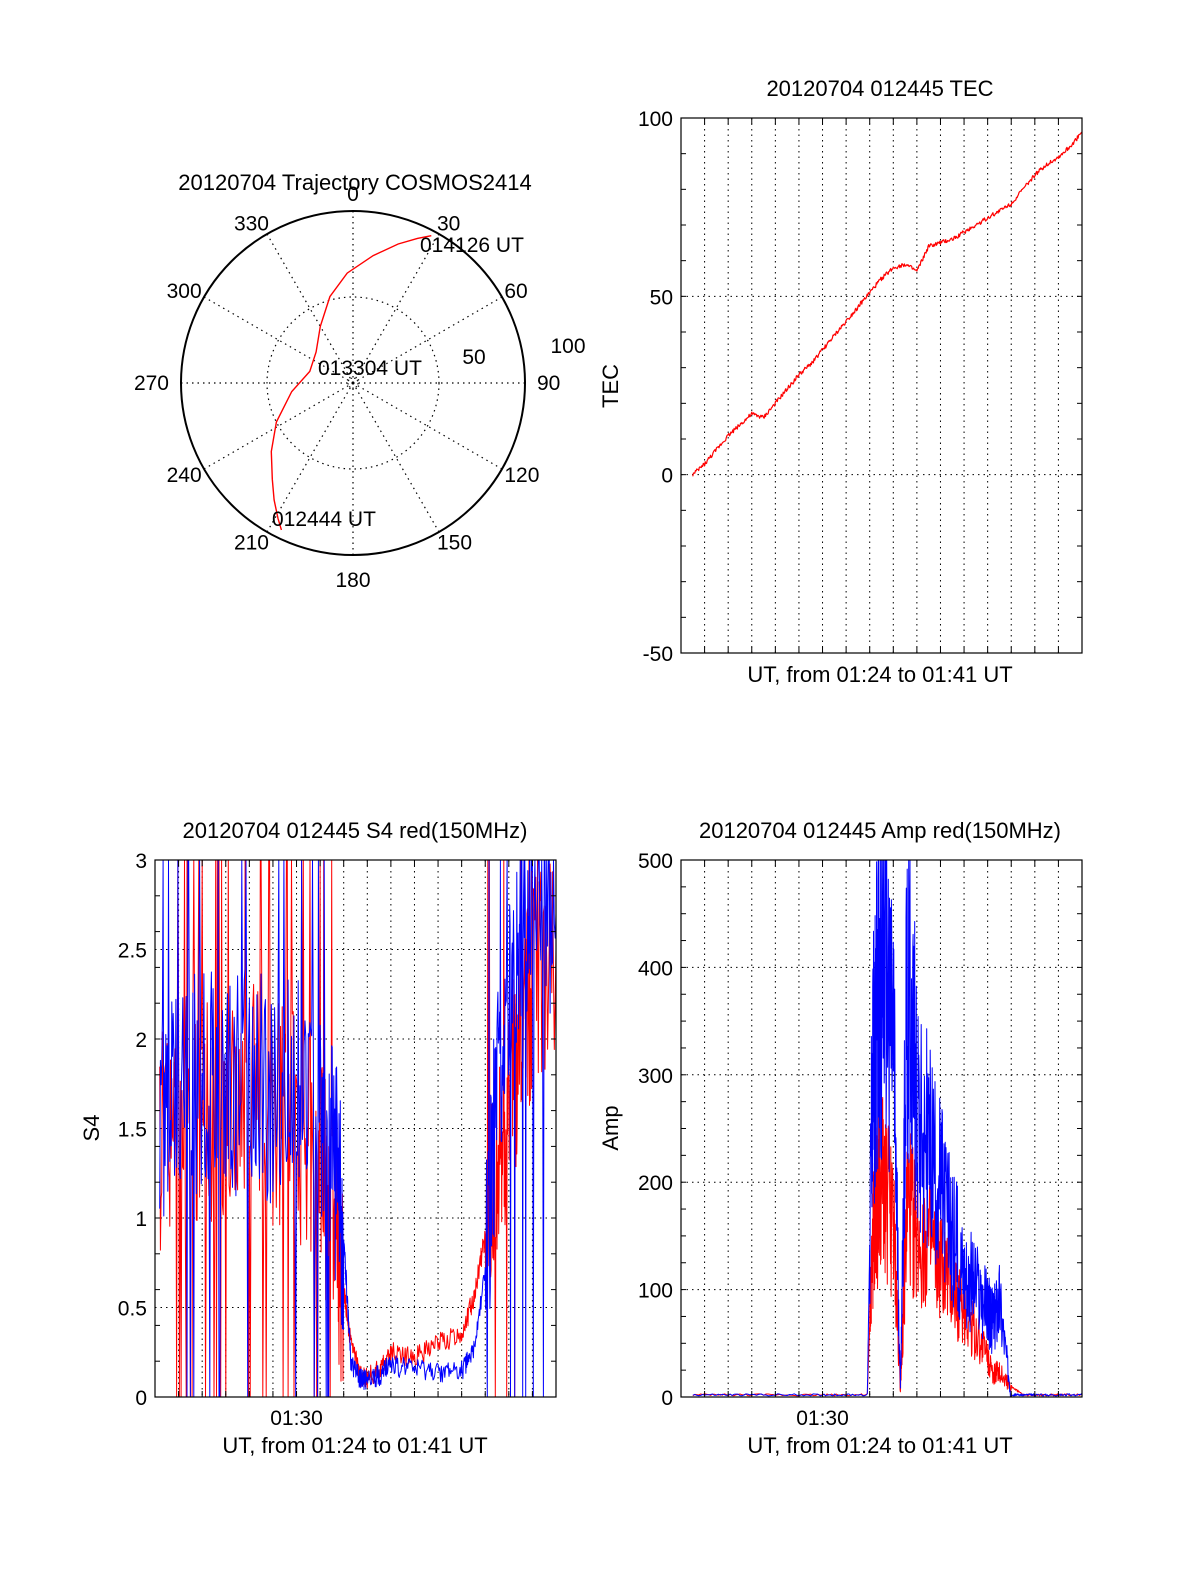  What do you see at coordinates (879, 88) in the screenshot?
I see `tec-title: 20120704 012445 TEC` at bounding box center [879, 88].